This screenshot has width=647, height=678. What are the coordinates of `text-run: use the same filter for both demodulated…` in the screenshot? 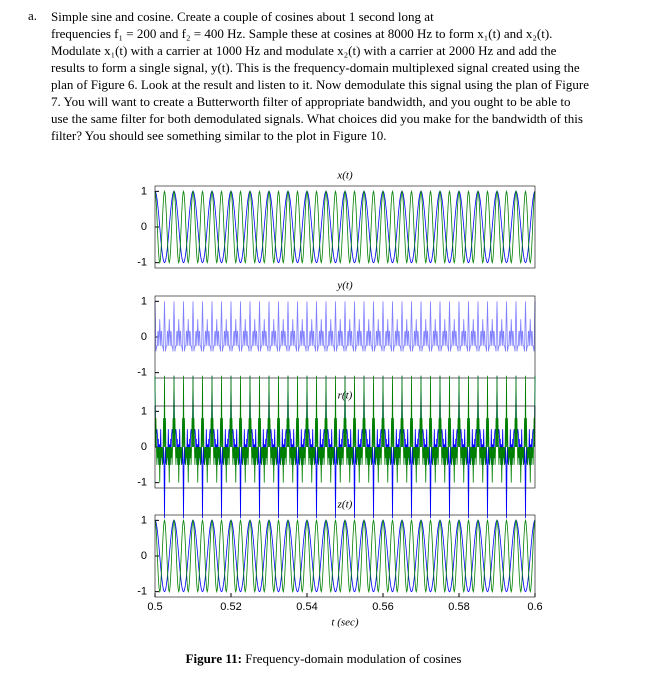 It's located at (317, 118).